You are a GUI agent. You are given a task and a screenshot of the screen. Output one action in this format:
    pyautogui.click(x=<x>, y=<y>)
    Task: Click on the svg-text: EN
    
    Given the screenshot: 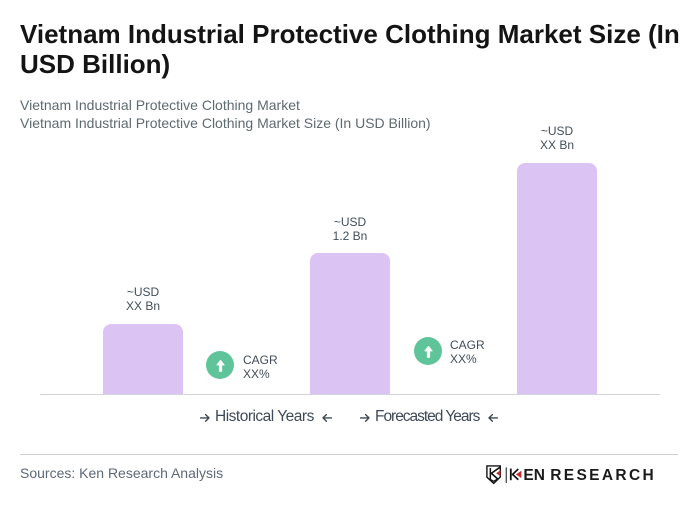 What is the action you would take?
    pyautogui.click(x=534, y=475)
    